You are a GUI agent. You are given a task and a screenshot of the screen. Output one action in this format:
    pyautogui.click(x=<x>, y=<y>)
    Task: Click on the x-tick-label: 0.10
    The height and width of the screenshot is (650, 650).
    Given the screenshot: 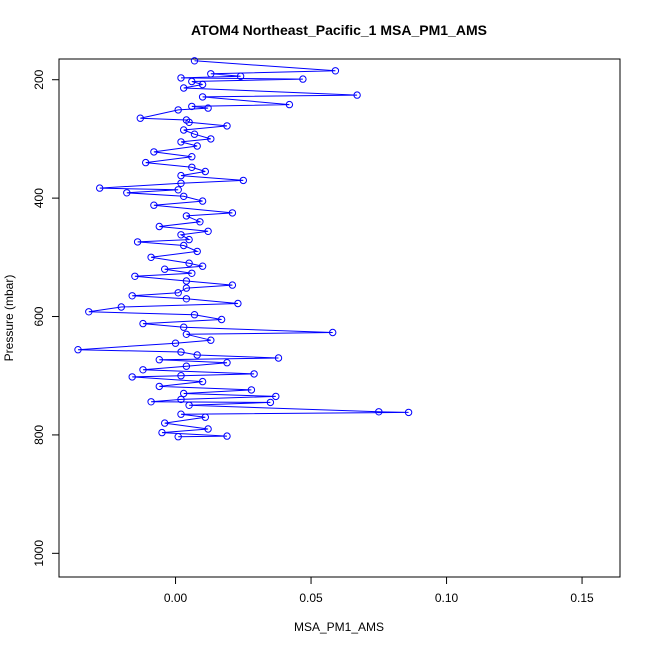 What is the action you would take?
    pyautogui.click(x=447, y=598)
    